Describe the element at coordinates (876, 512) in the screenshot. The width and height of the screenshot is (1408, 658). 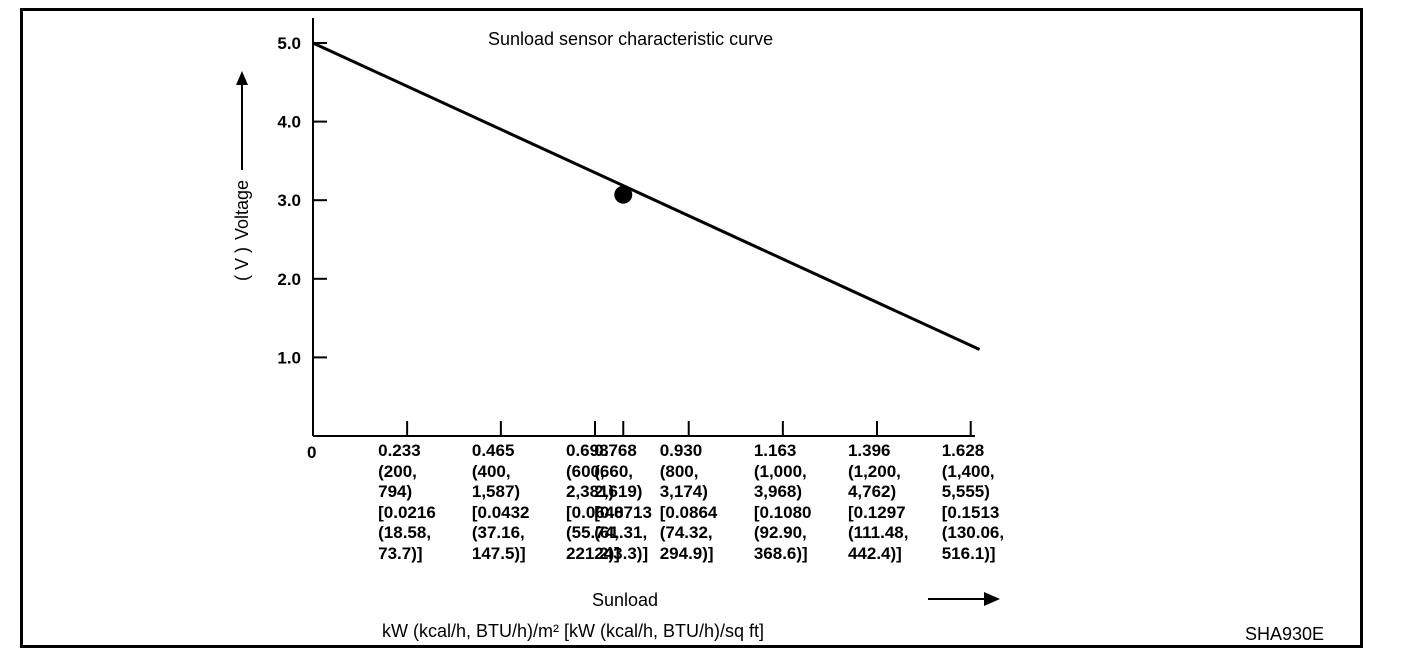
I see `x-tick-label-line: [0.1297` at that location.